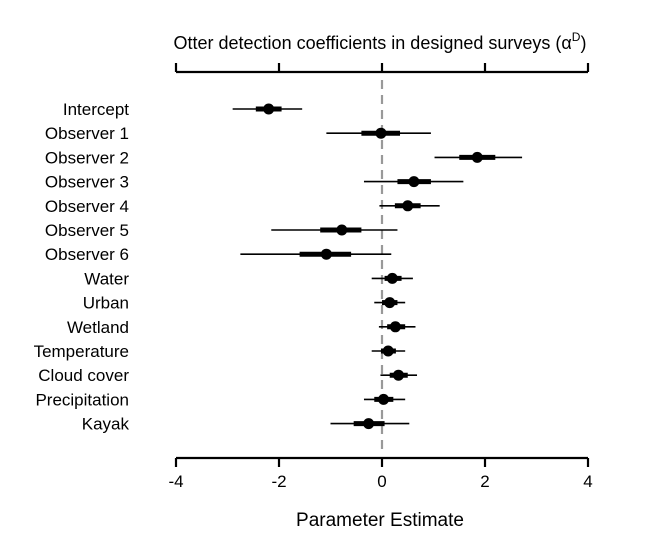  I want to click on x-tick-label: 0, so click(381, 481).